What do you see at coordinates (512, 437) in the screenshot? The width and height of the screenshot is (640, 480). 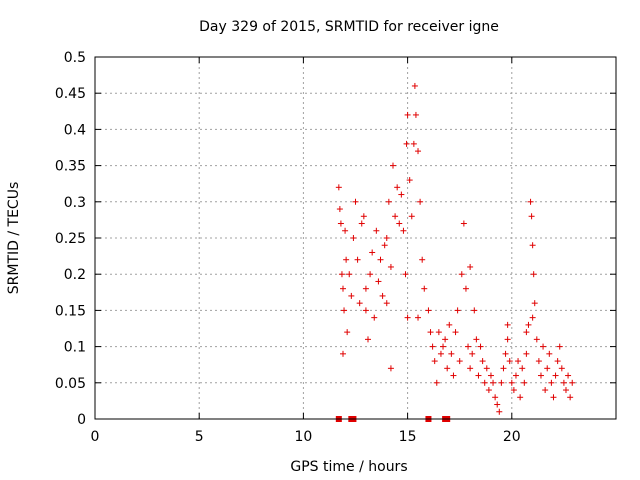 I see `x-tick-label: 20` at bounding box center [512, 437].